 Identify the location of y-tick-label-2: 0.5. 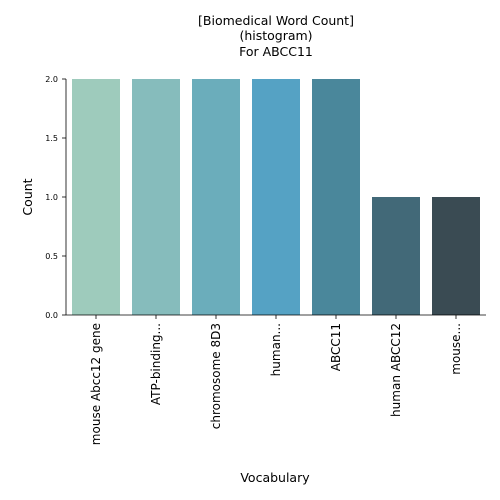
(51, 256).